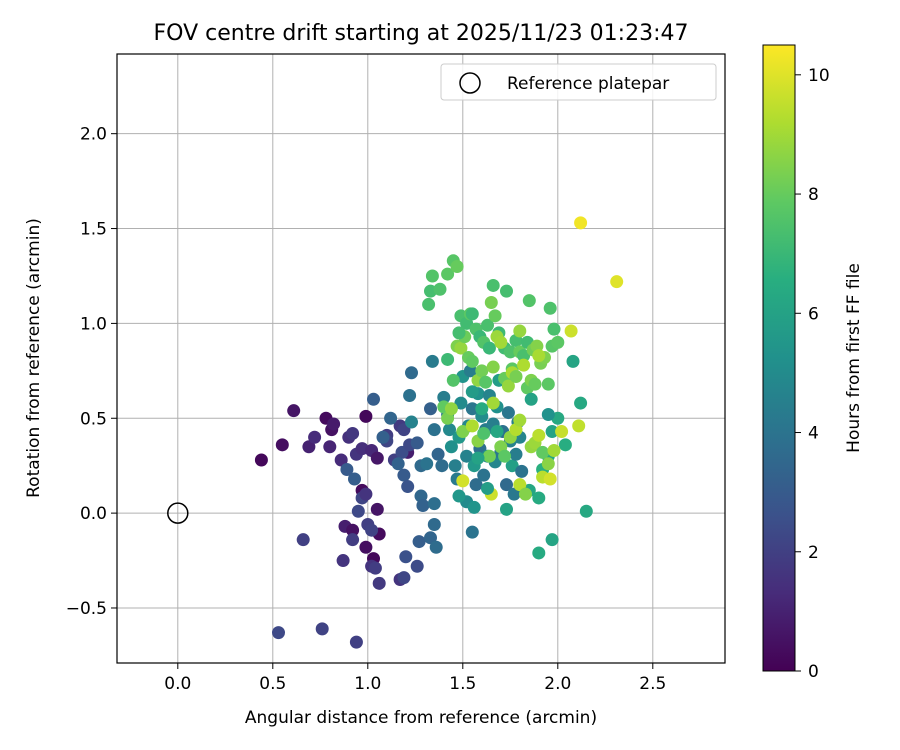 Image resolution: width=900 pixels, height=750 pixels. What do you see at coordinates (779, 358) in the screenshot?
I see `colorbar-gradient` at bounding box center [779, 358].